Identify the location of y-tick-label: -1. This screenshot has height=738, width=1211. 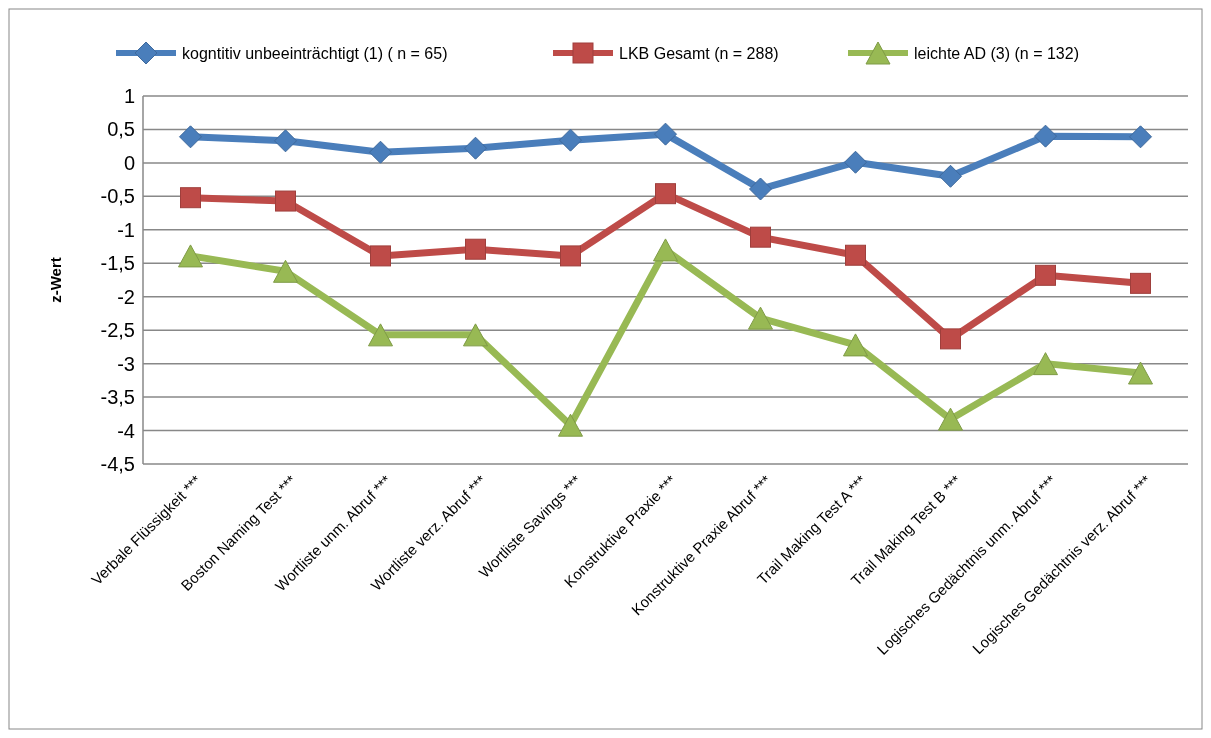
(126, 229).